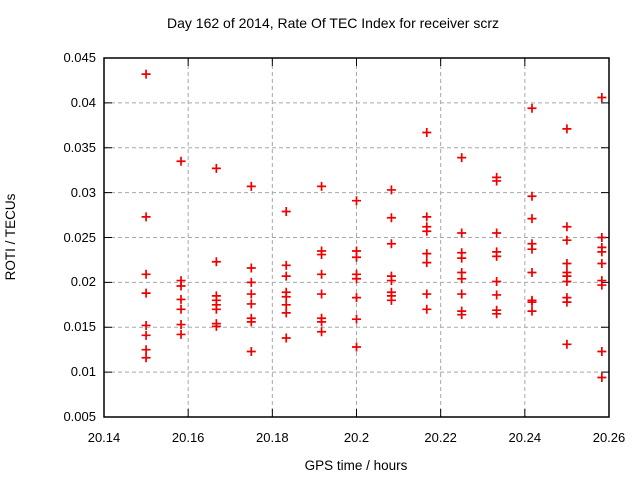 The width and height of the screenshot is (640, 480). I want to click on x-tick-label: 20.26, so click(609, 437).